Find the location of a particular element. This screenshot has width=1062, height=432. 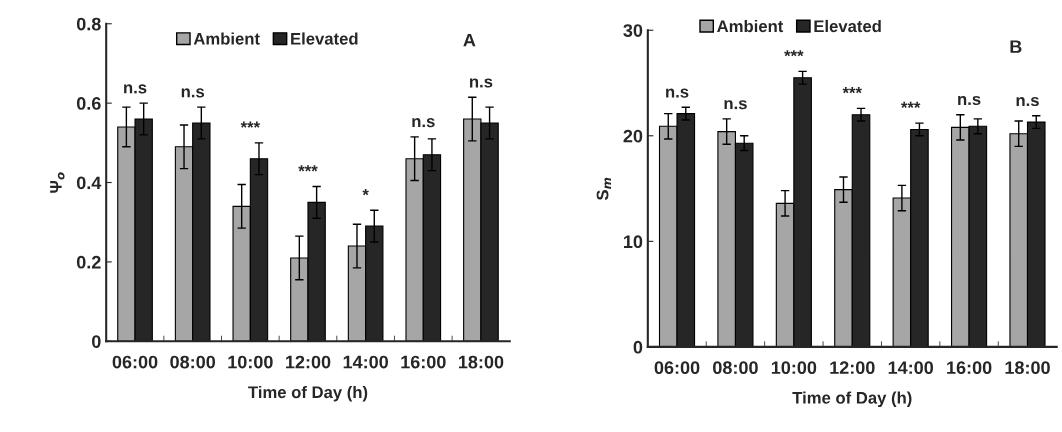

y-axis-title: S$_{m}$ is located at coordinates (604, 189).